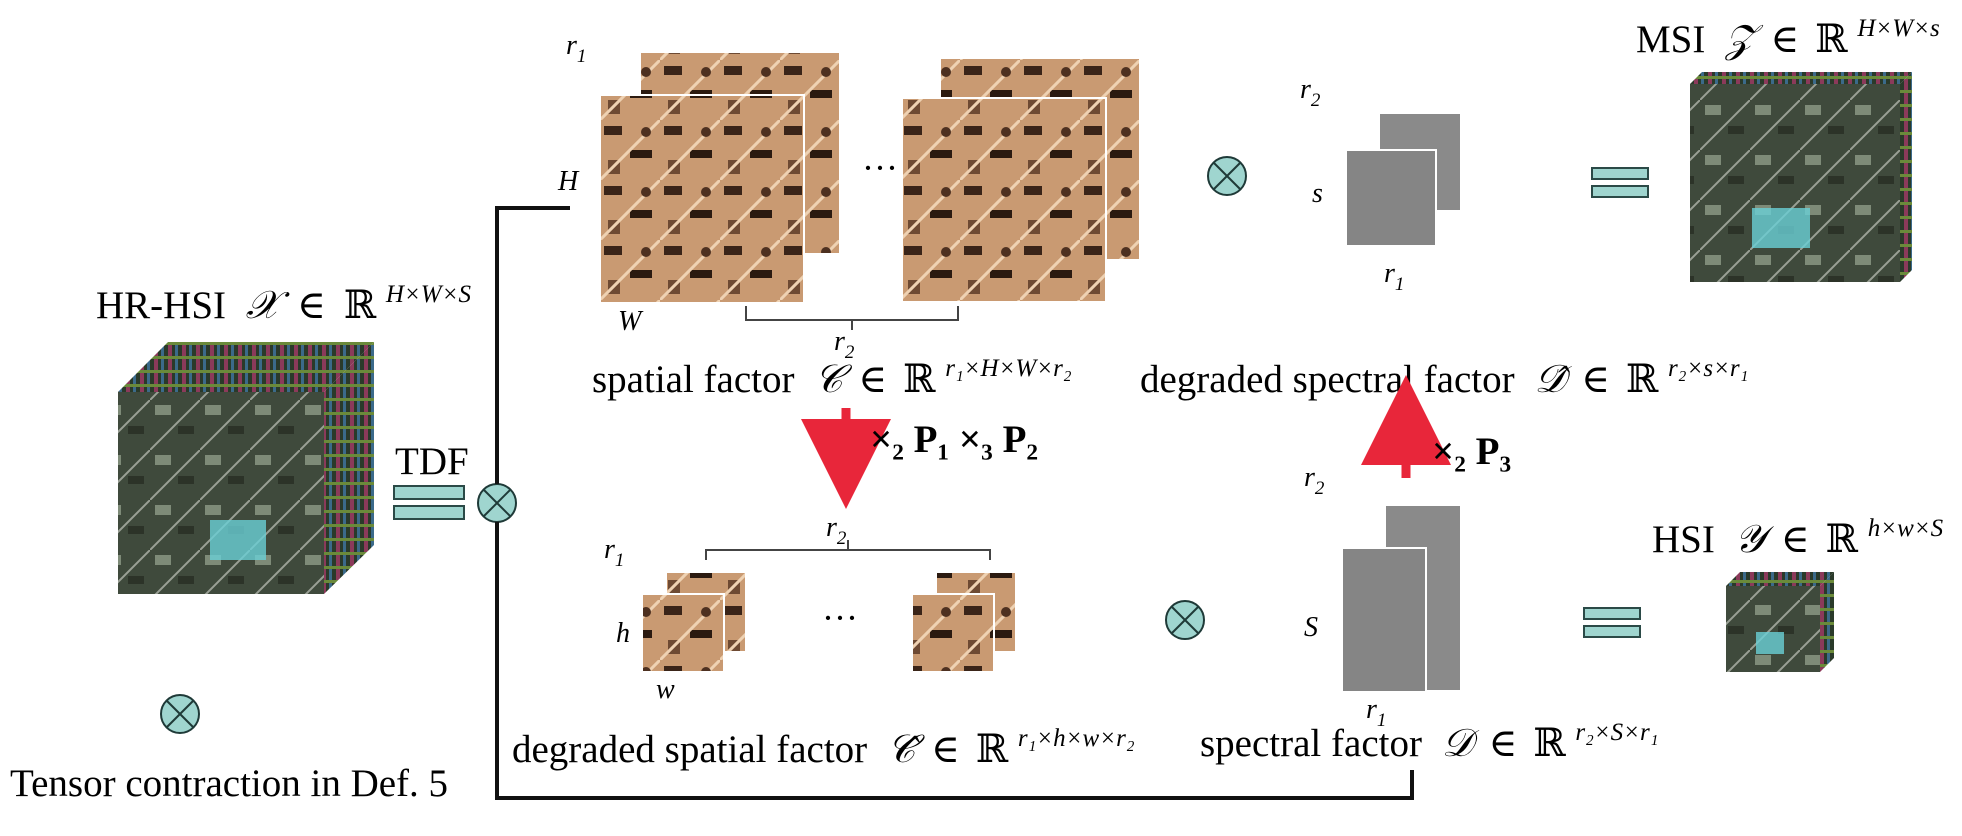 The image size is (1962, 836). Describe the element at coordinates (832, 378) in the screenshot. I see `spatial-caption: spatial factor 𝒞 ∈ ℝ r₁×H×W×r₂` at that location.